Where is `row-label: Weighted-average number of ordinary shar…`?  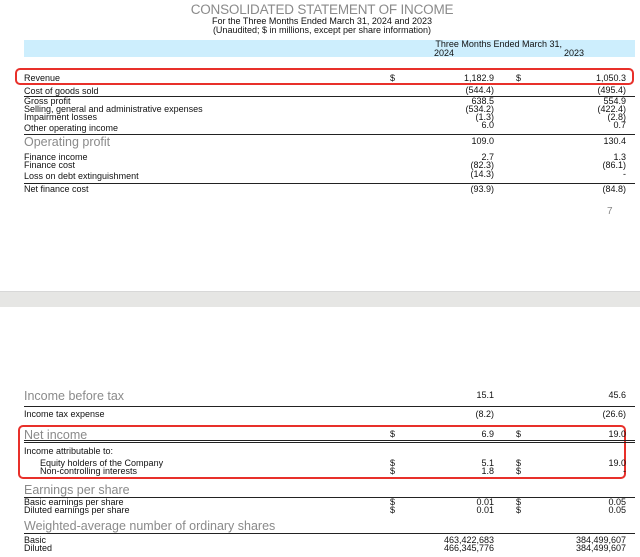
row-label: Weighted-average number of ordinary shar… is located at coordinates (150, 526).